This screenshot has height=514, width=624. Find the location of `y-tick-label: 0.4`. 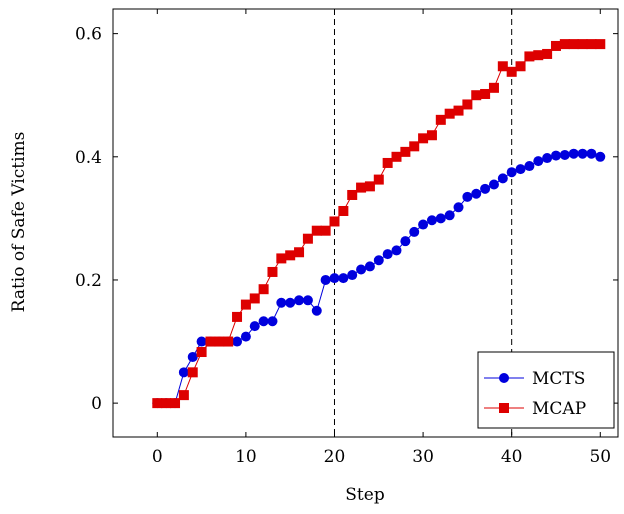

y-tick-label: 0.4 is located at coordinates (88, 158).